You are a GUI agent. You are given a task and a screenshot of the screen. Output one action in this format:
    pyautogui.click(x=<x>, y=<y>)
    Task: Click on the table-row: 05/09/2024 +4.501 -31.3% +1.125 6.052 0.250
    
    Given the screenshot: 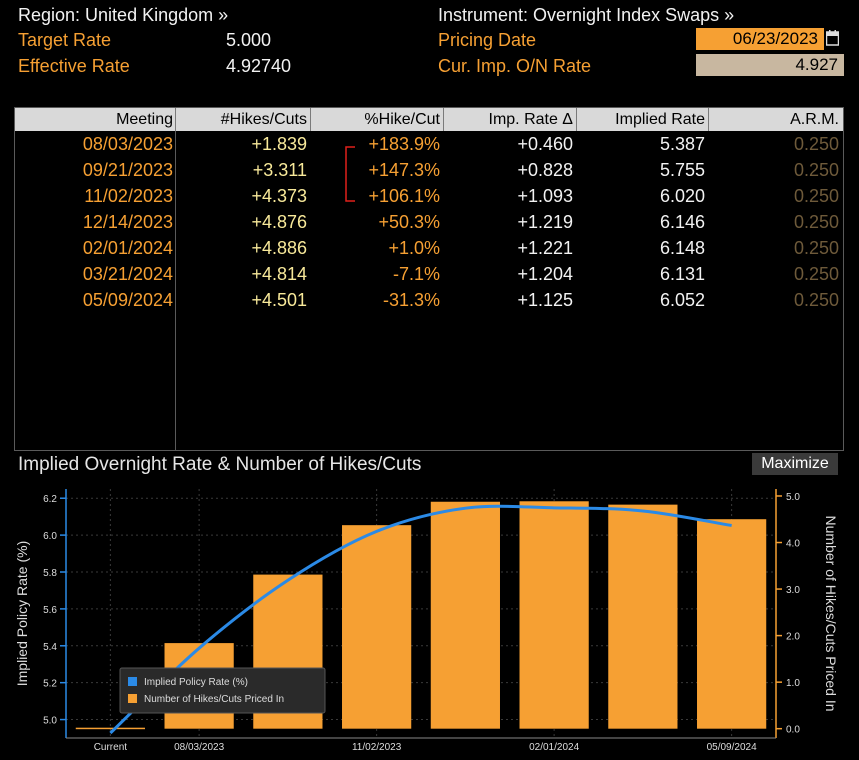 What is the action you would take?
    pyautogui.click(x=429, y=300)
    